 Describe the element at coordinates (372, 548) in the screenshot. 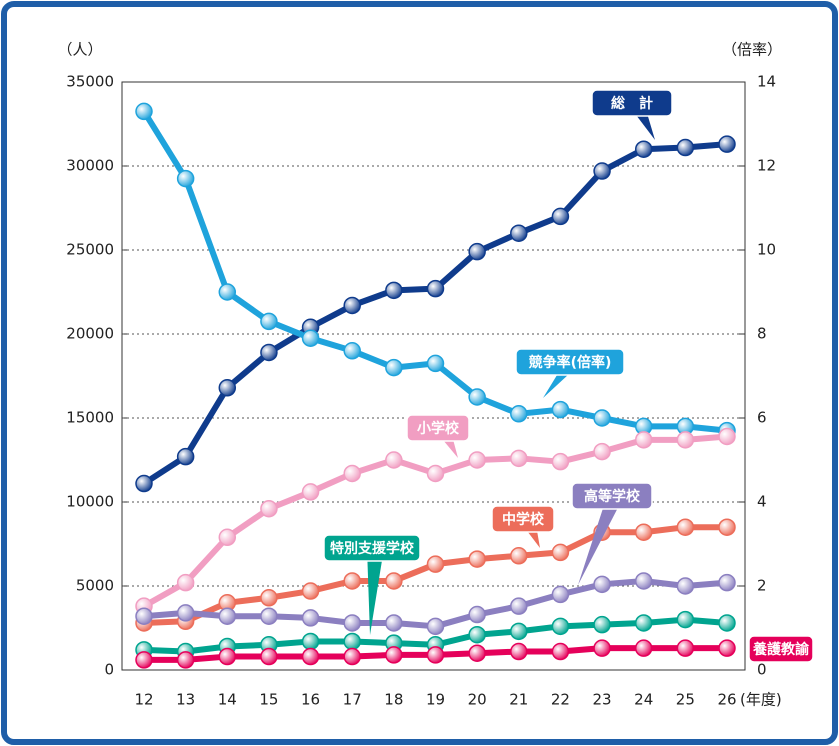

I see `legend-label: 特別支援学校` at that location.